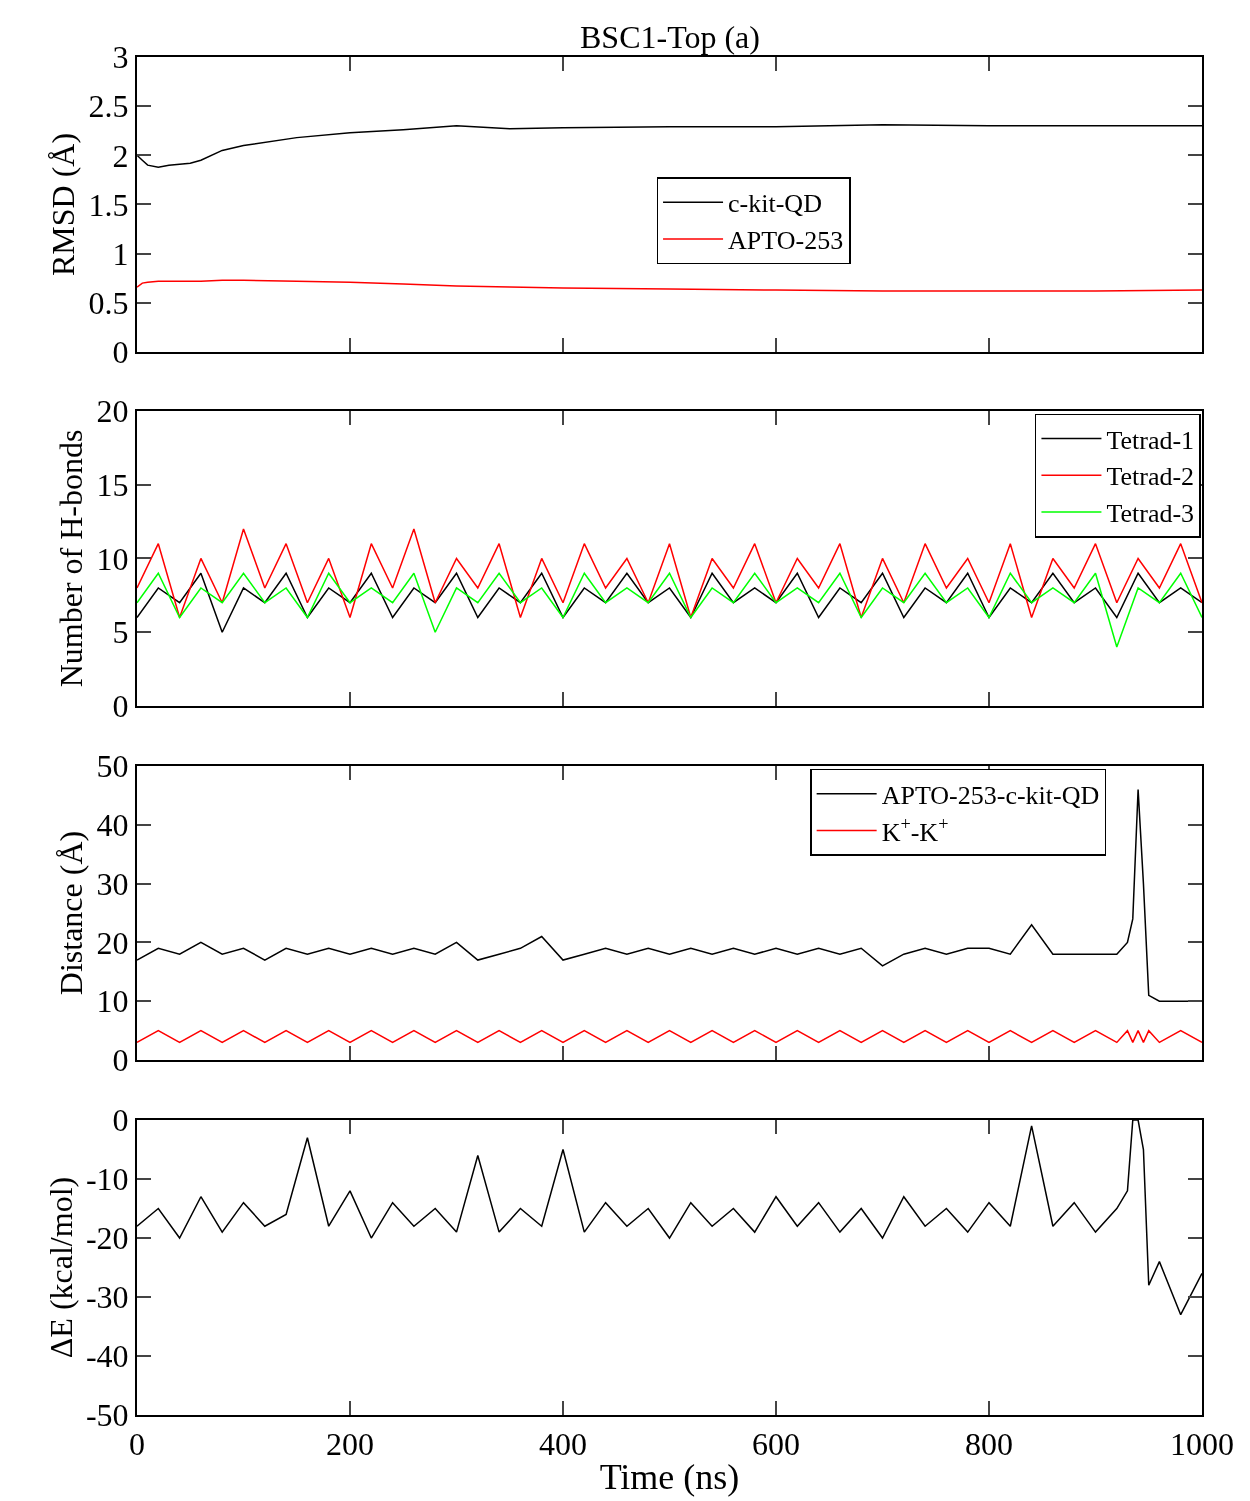 The width and height of the screenshot is (1250, 1501). I want to click on legend-label: K$^{+}$-K$^{+}$, so click(915, 830).